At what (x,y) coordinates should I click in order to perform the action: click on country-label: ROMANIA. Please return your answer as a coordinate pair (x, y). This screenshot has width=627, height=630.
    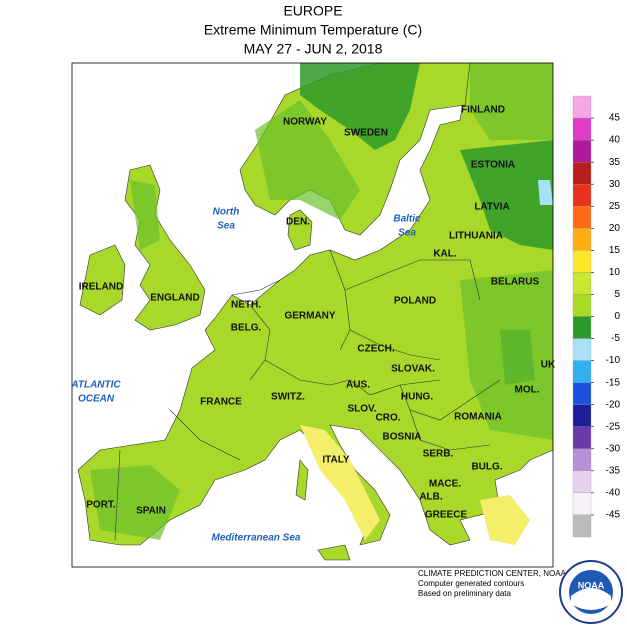
    Looking at the image, I should click on (478, 417).